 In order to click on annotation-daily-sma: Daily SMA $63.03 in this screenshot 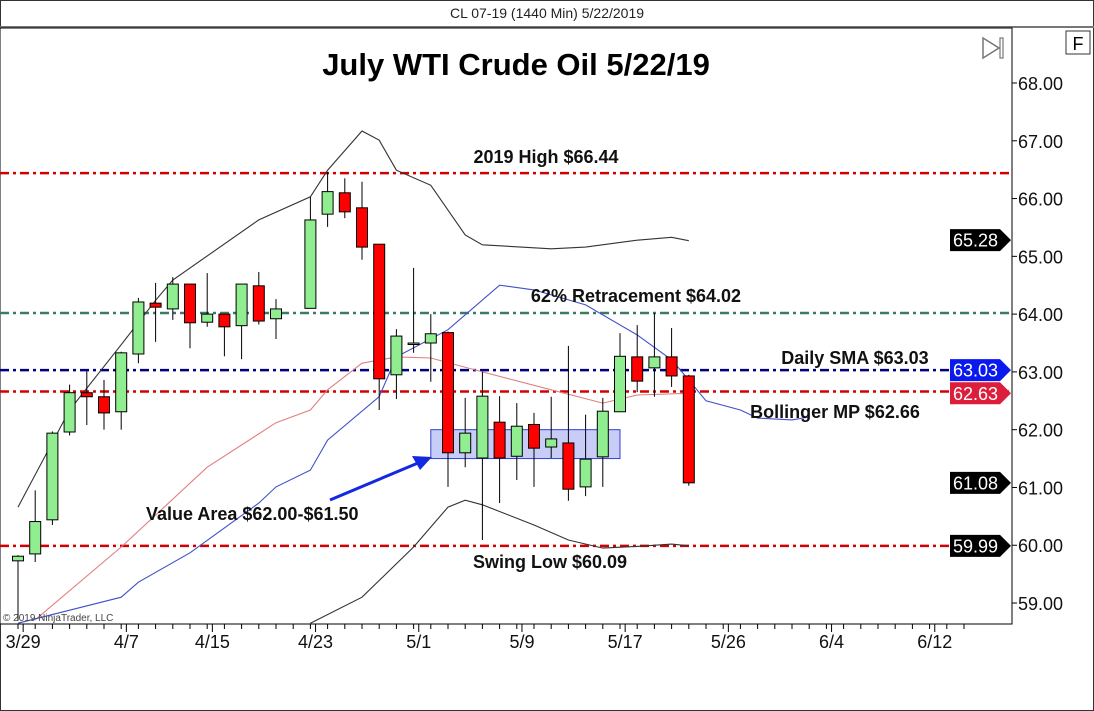, I will do `click(854, 358)`.